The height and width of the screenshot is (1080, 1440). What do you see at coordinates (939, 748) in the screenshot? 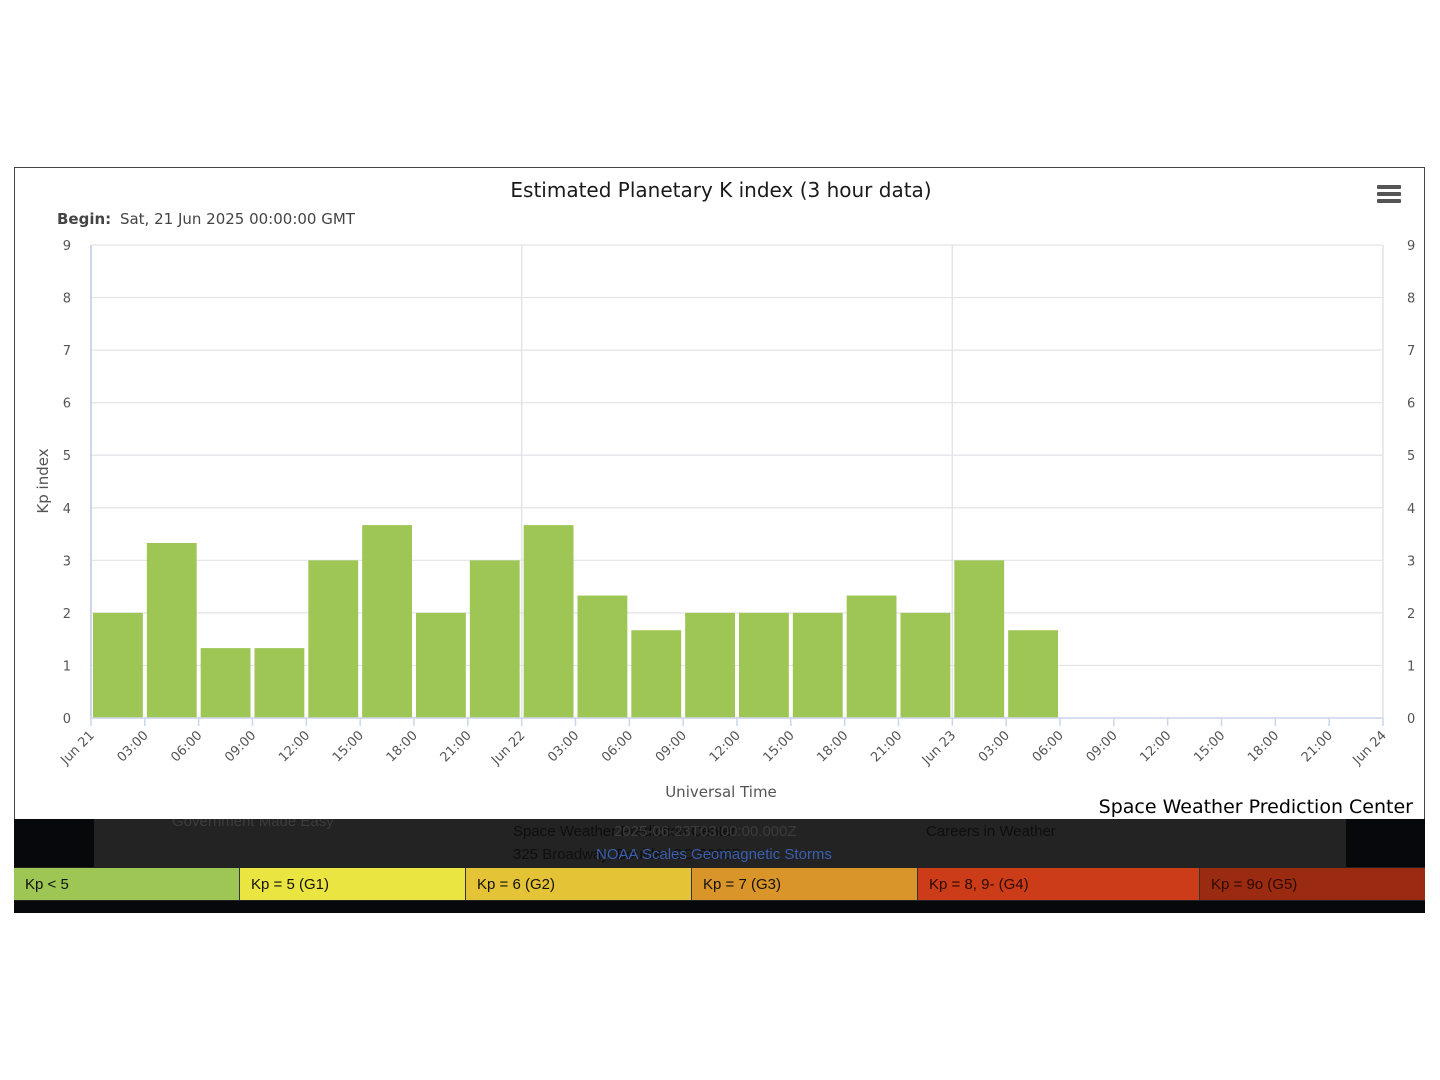
I see `x-tick-label: Jun 23` at bounding box center [939, 748].